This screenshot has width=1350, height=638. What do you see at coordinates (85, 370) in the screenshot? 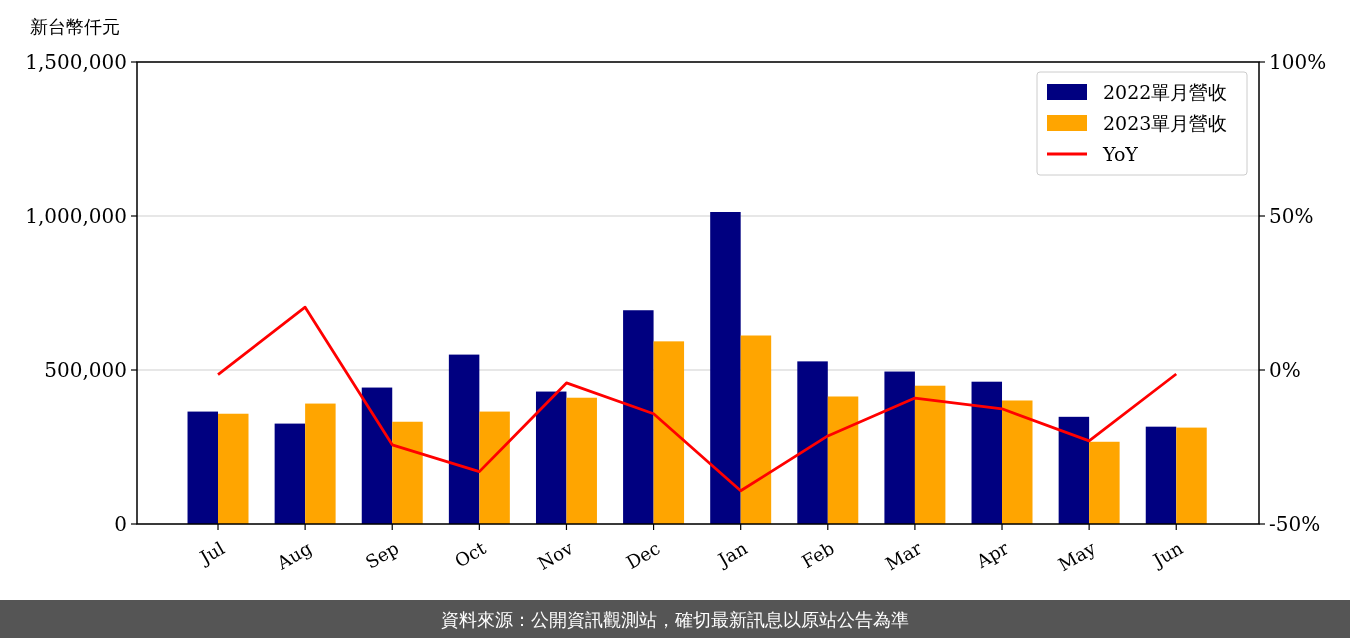
I see `y-tick-label: 500,000` at bounding box center [85, 370].